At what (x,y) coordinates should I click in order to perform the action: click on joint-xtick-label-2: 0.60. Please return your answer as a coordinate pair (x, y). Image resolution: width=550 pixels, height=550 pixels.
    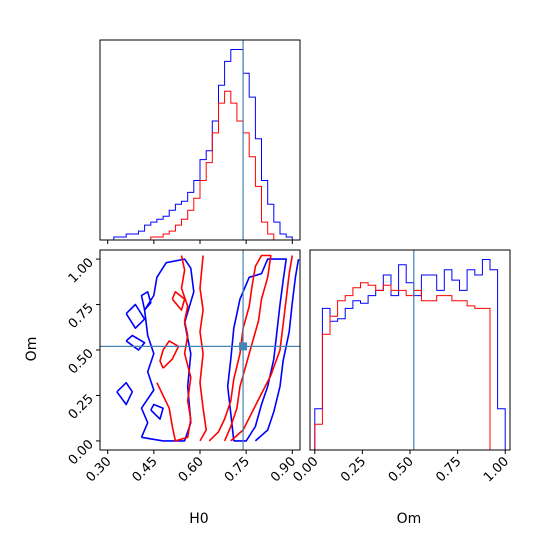
    Looking at the image, I should click on (191, 469).